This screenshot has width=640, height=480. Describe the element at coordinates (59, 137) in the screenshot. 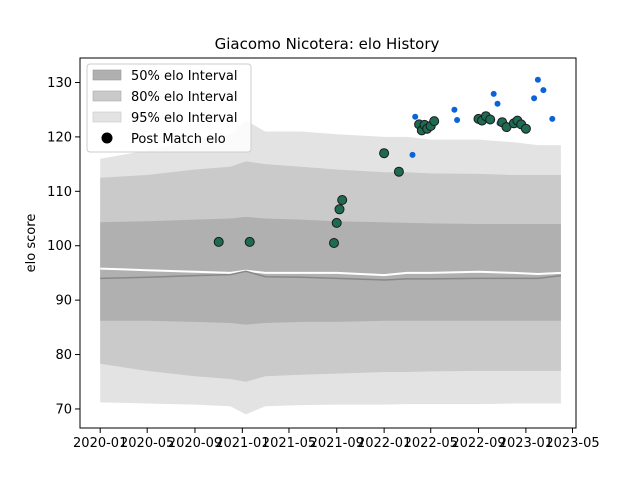

I see `y-tick-label: 120` at that location.